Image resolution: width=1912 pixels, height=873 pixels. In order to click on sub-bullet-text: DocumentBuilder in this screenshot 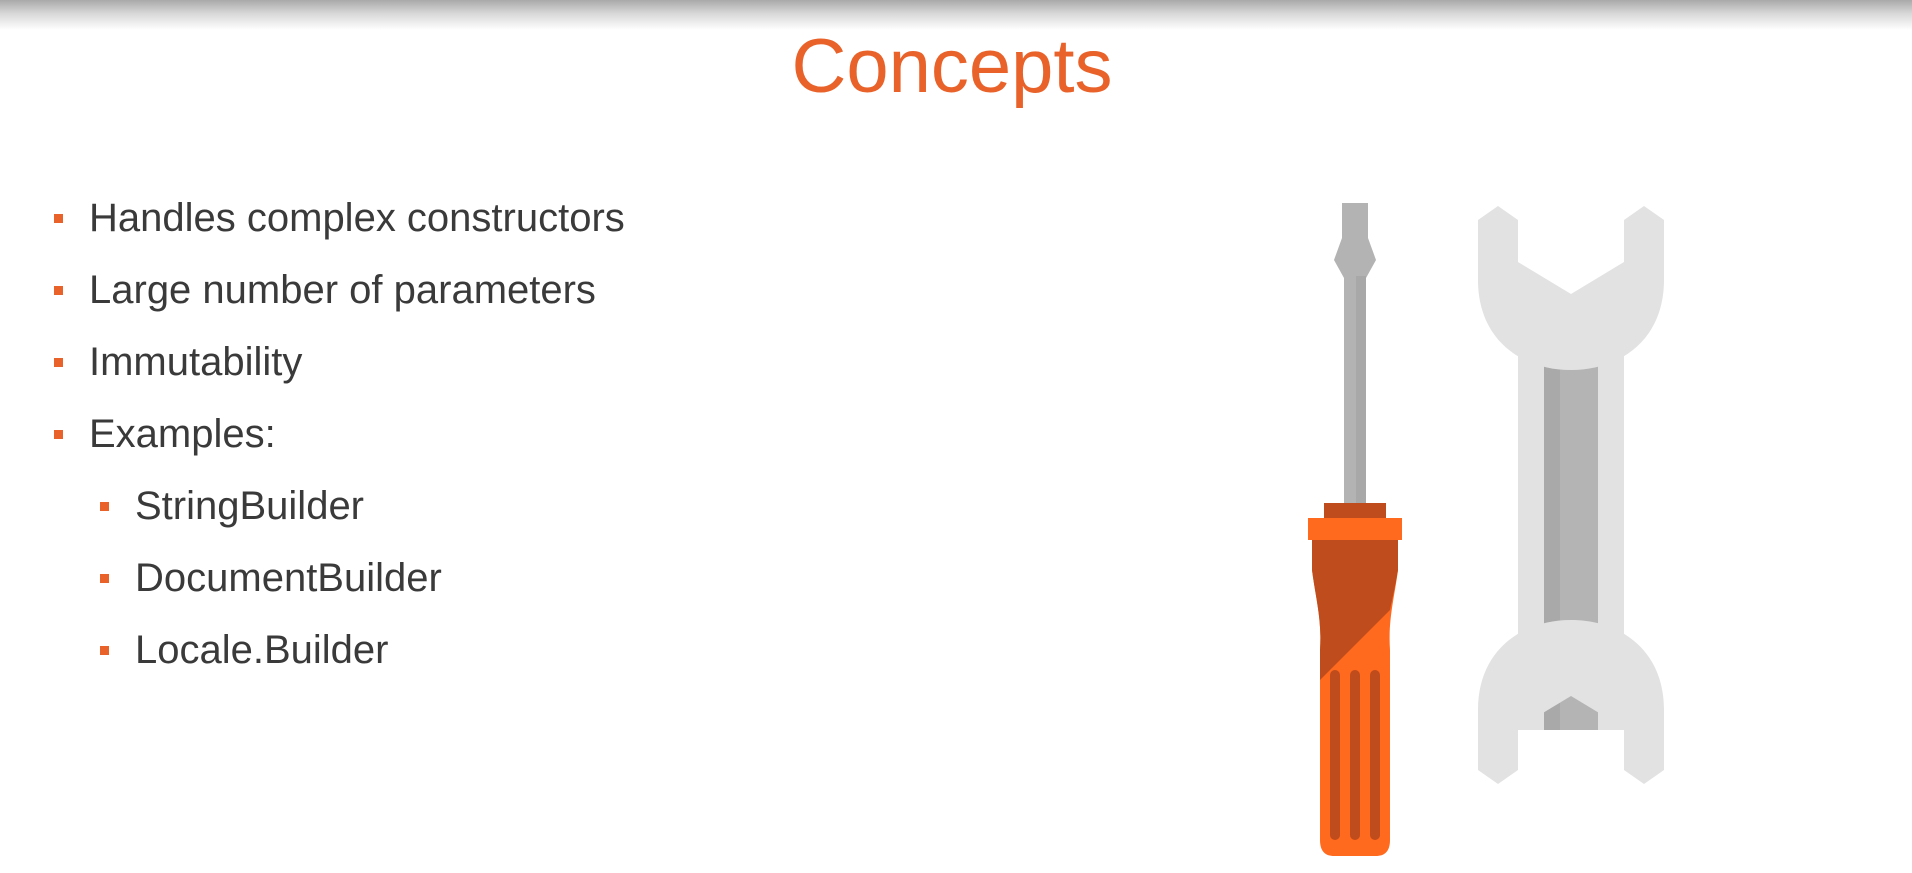, I will do `click(288, 578)`.